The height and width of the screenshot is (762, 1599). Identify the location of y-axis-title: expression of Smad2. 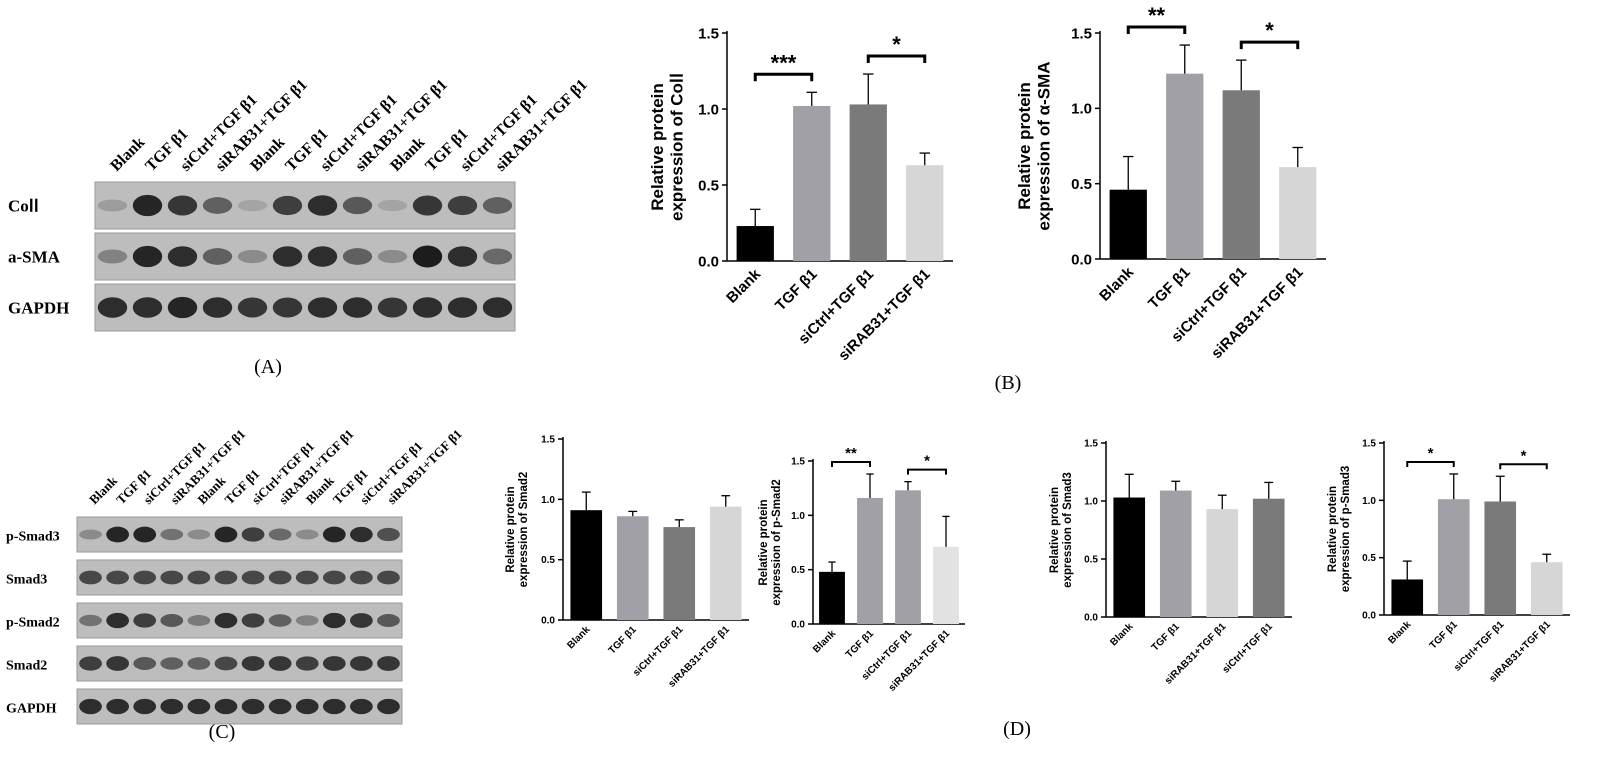
(524, 530).